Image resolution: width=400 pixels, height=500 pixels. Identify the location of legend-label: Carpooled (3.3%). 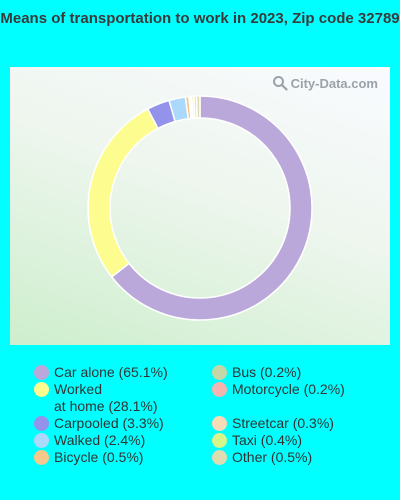
(109, 423).